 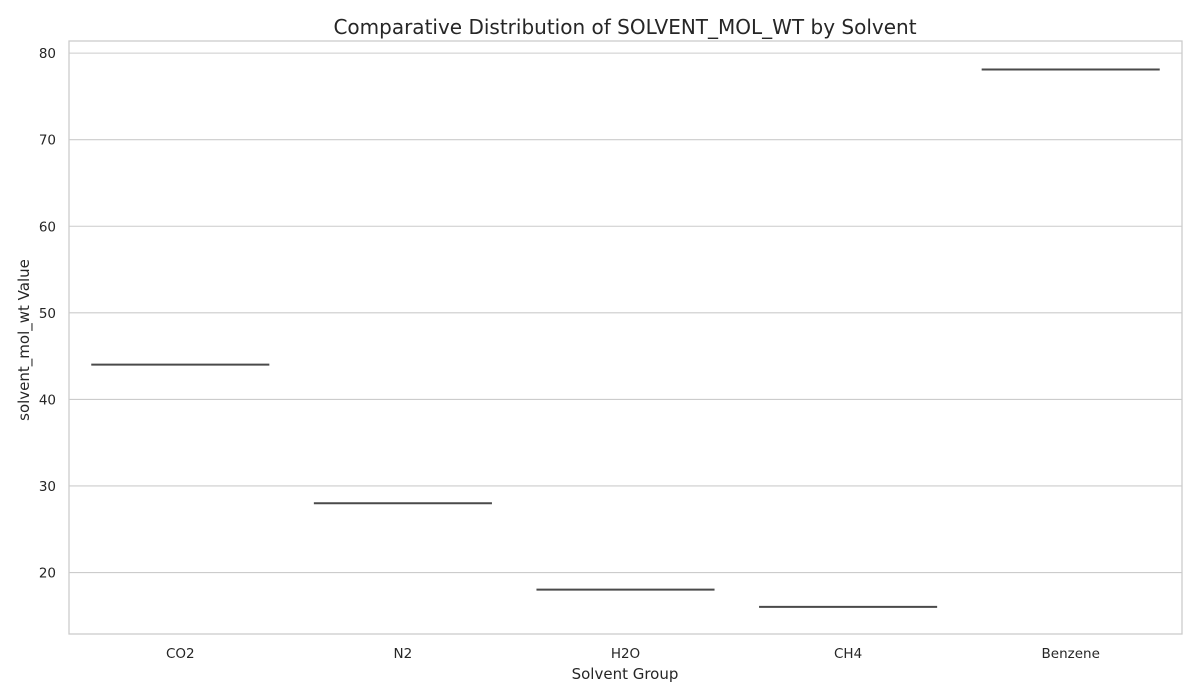 What do you see at coordinates (47, 227) in the screenshot?
I see `y-tick-label: 60` at bounding box center [47, 227].